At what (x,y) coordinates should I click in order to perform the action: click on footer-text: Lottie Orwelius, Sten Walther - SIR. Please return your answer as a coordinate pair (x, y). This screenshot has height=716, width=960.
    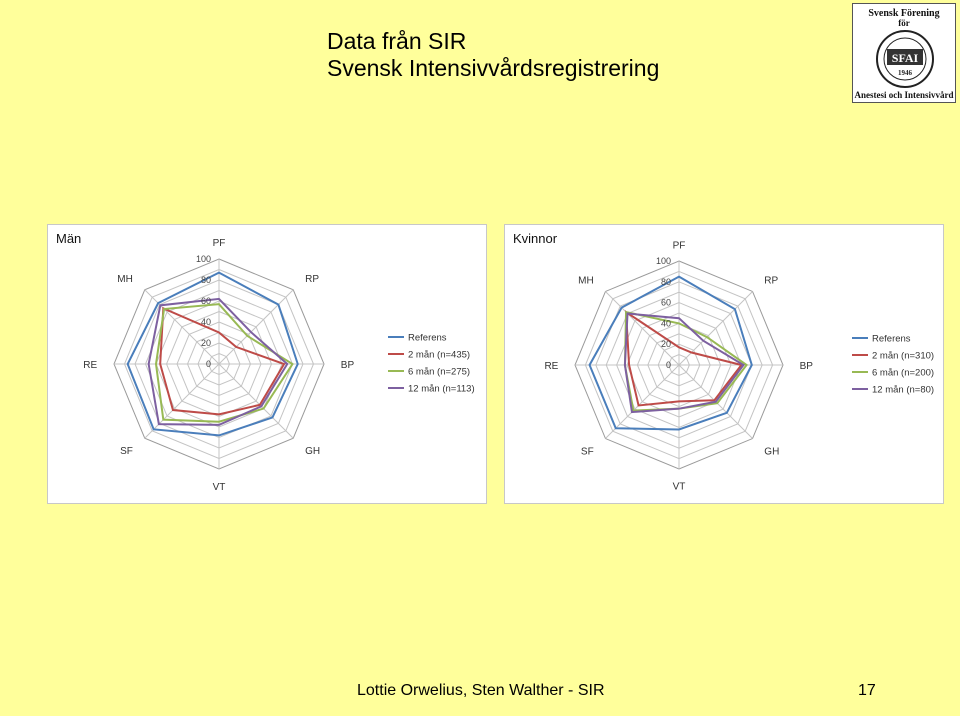
    Looking at the image, I should click on (481, 690).